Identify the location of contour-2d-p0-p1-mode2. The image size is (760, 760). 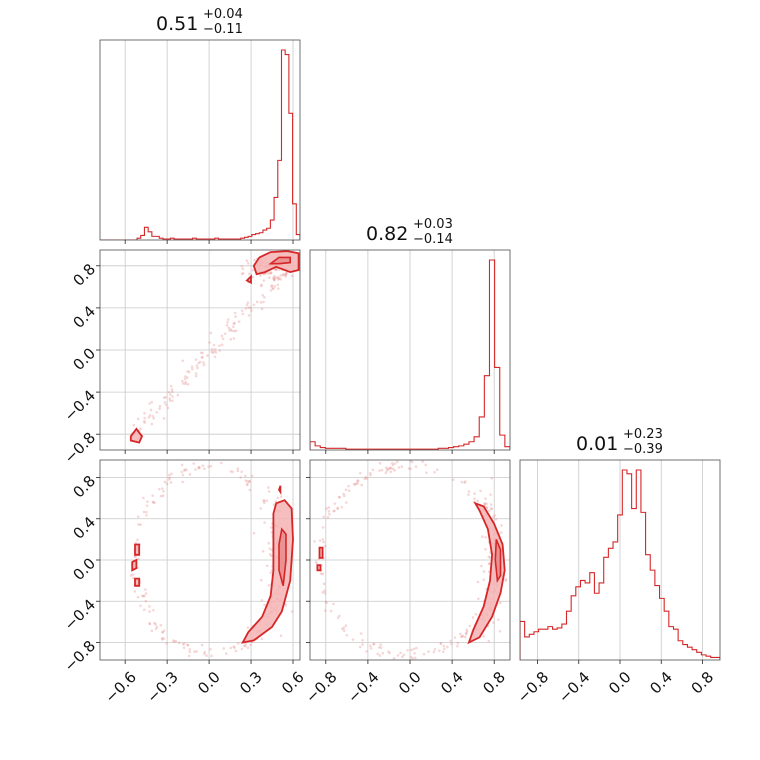
(136, 435).